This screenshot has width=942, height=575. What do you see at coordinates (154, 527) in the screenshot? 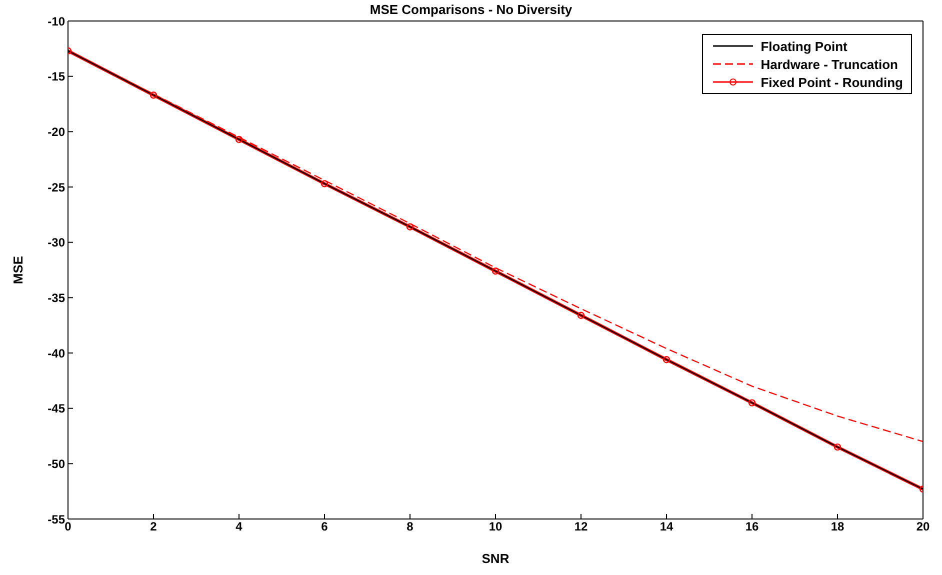
I see `x-tick-label: 2` at bounding box center [154, 527].